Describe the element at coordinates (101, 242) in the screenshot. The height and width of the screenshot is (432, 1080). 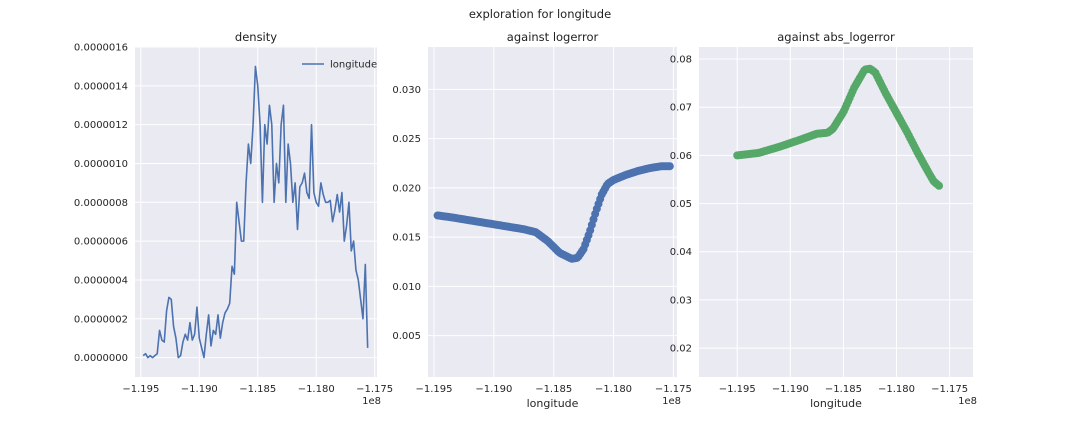
I see `y-tick-label: 0.0000006` at that location.